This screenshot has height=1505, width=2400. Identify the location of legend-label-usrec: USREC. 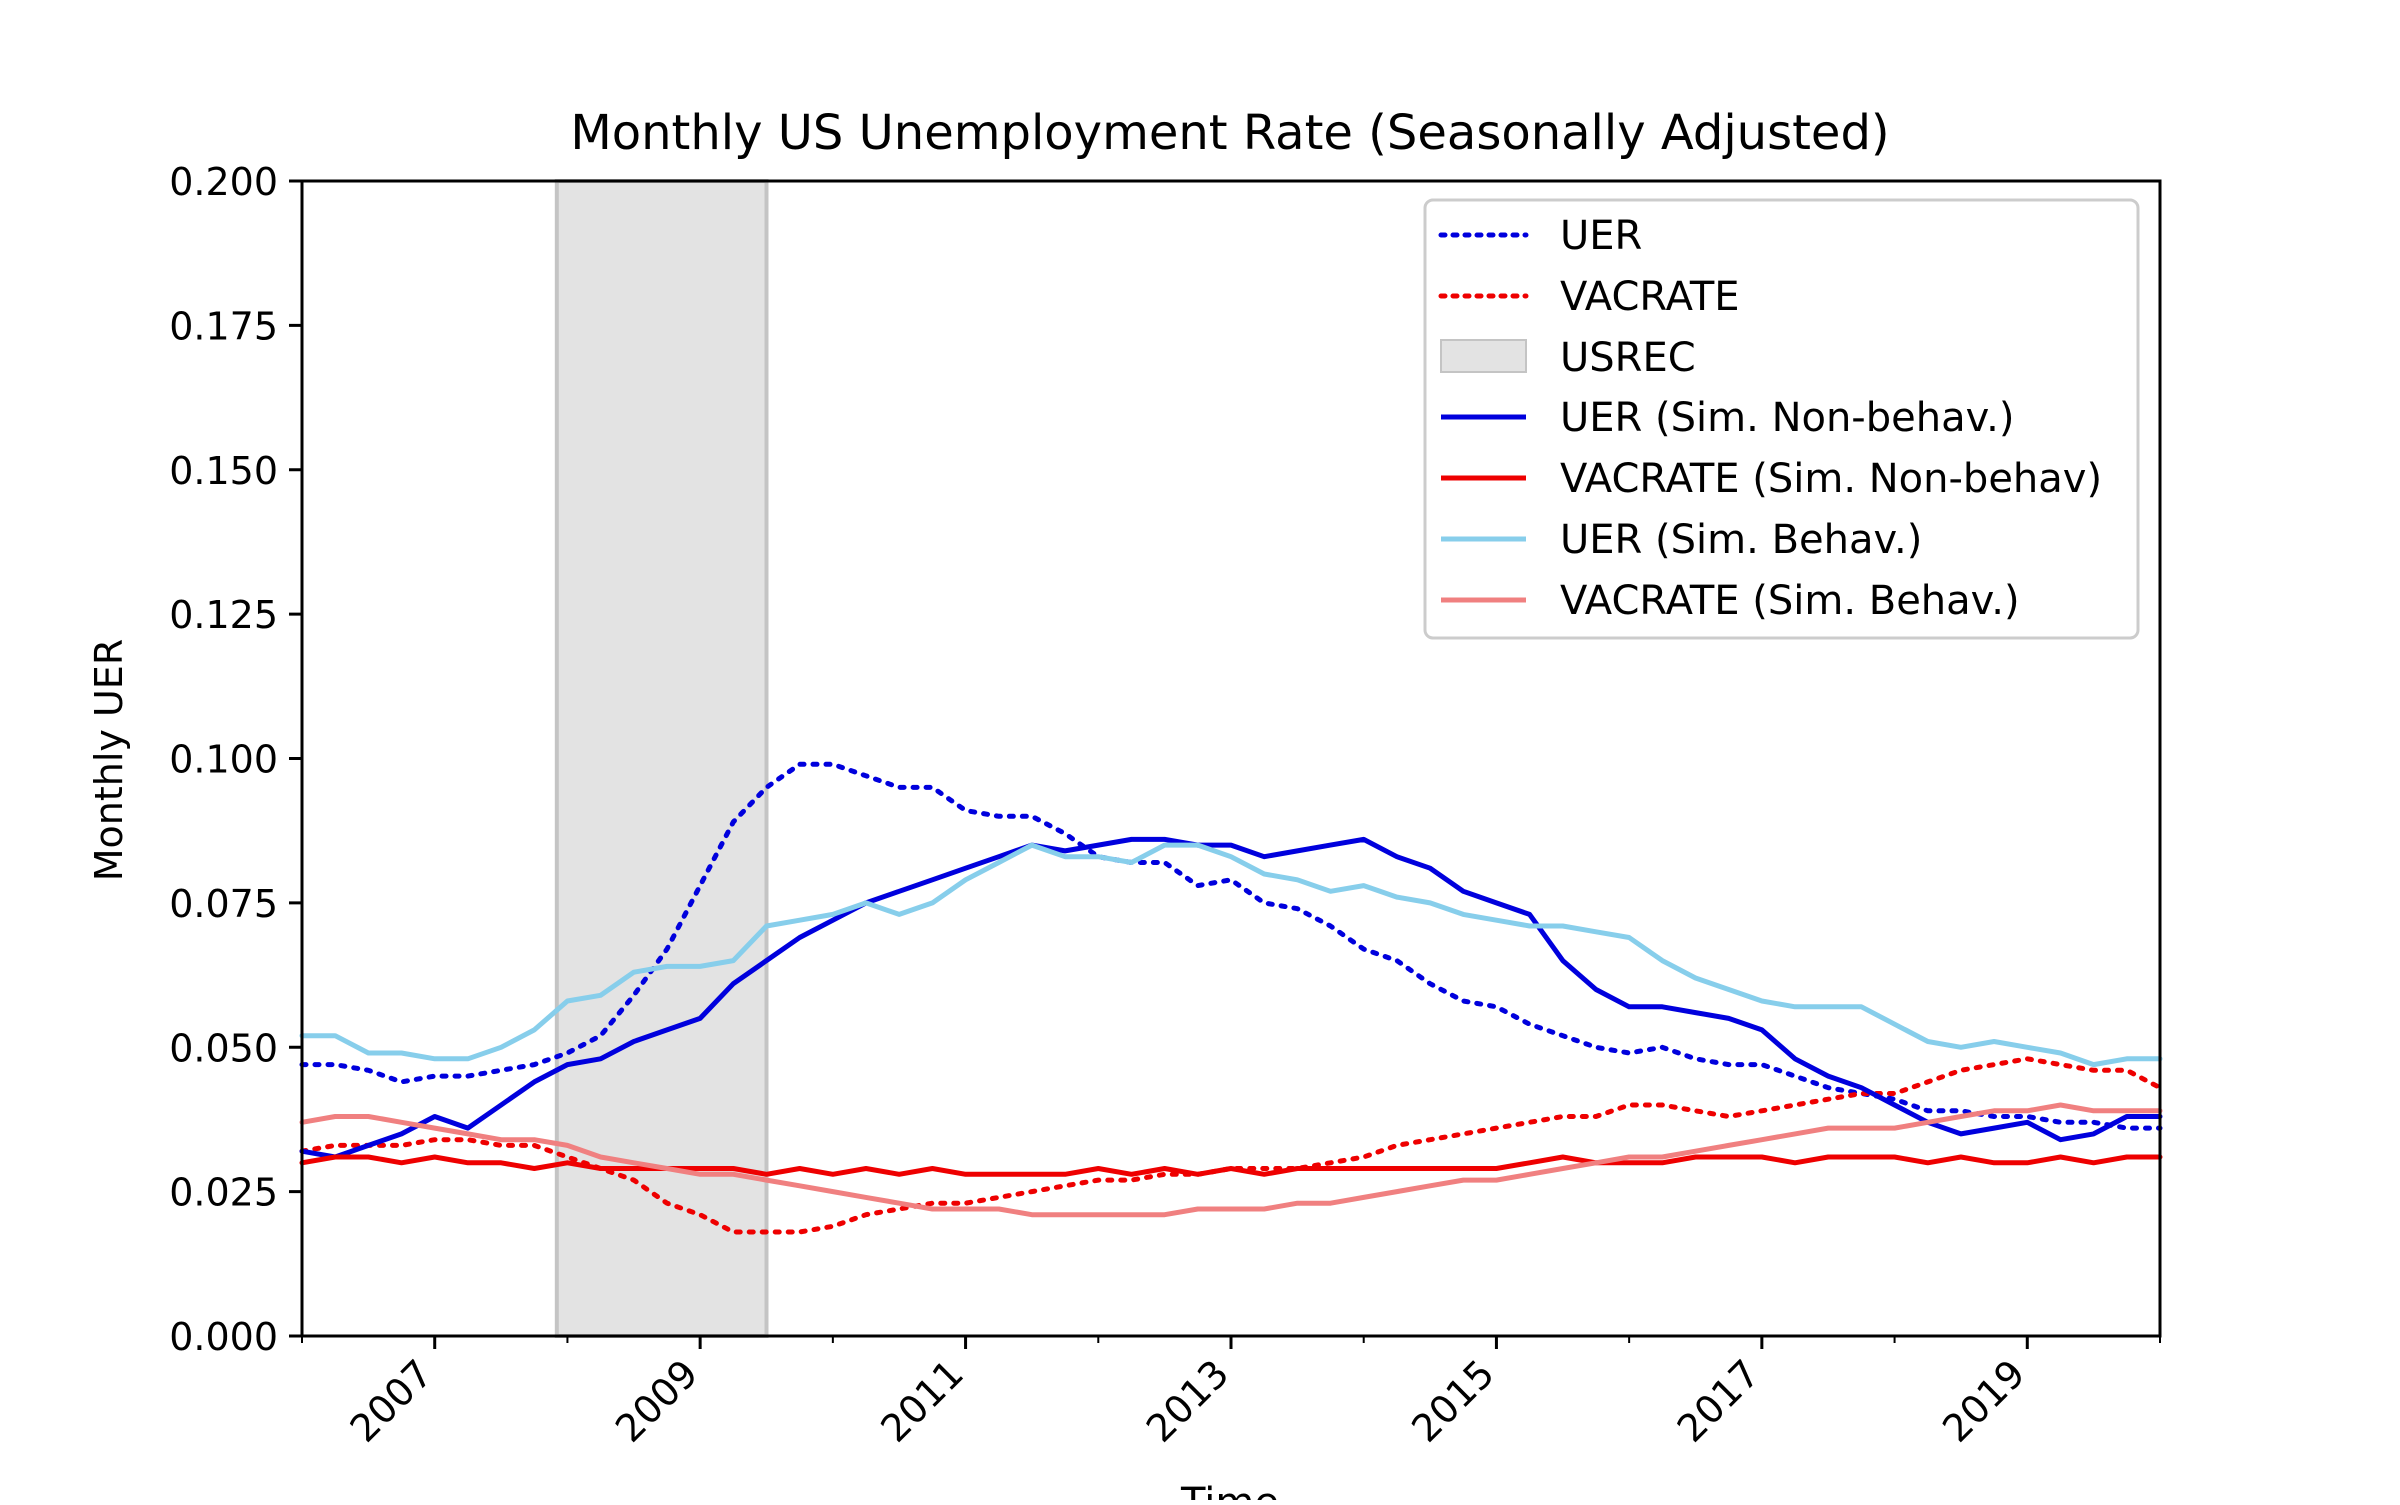
(1628, 358).